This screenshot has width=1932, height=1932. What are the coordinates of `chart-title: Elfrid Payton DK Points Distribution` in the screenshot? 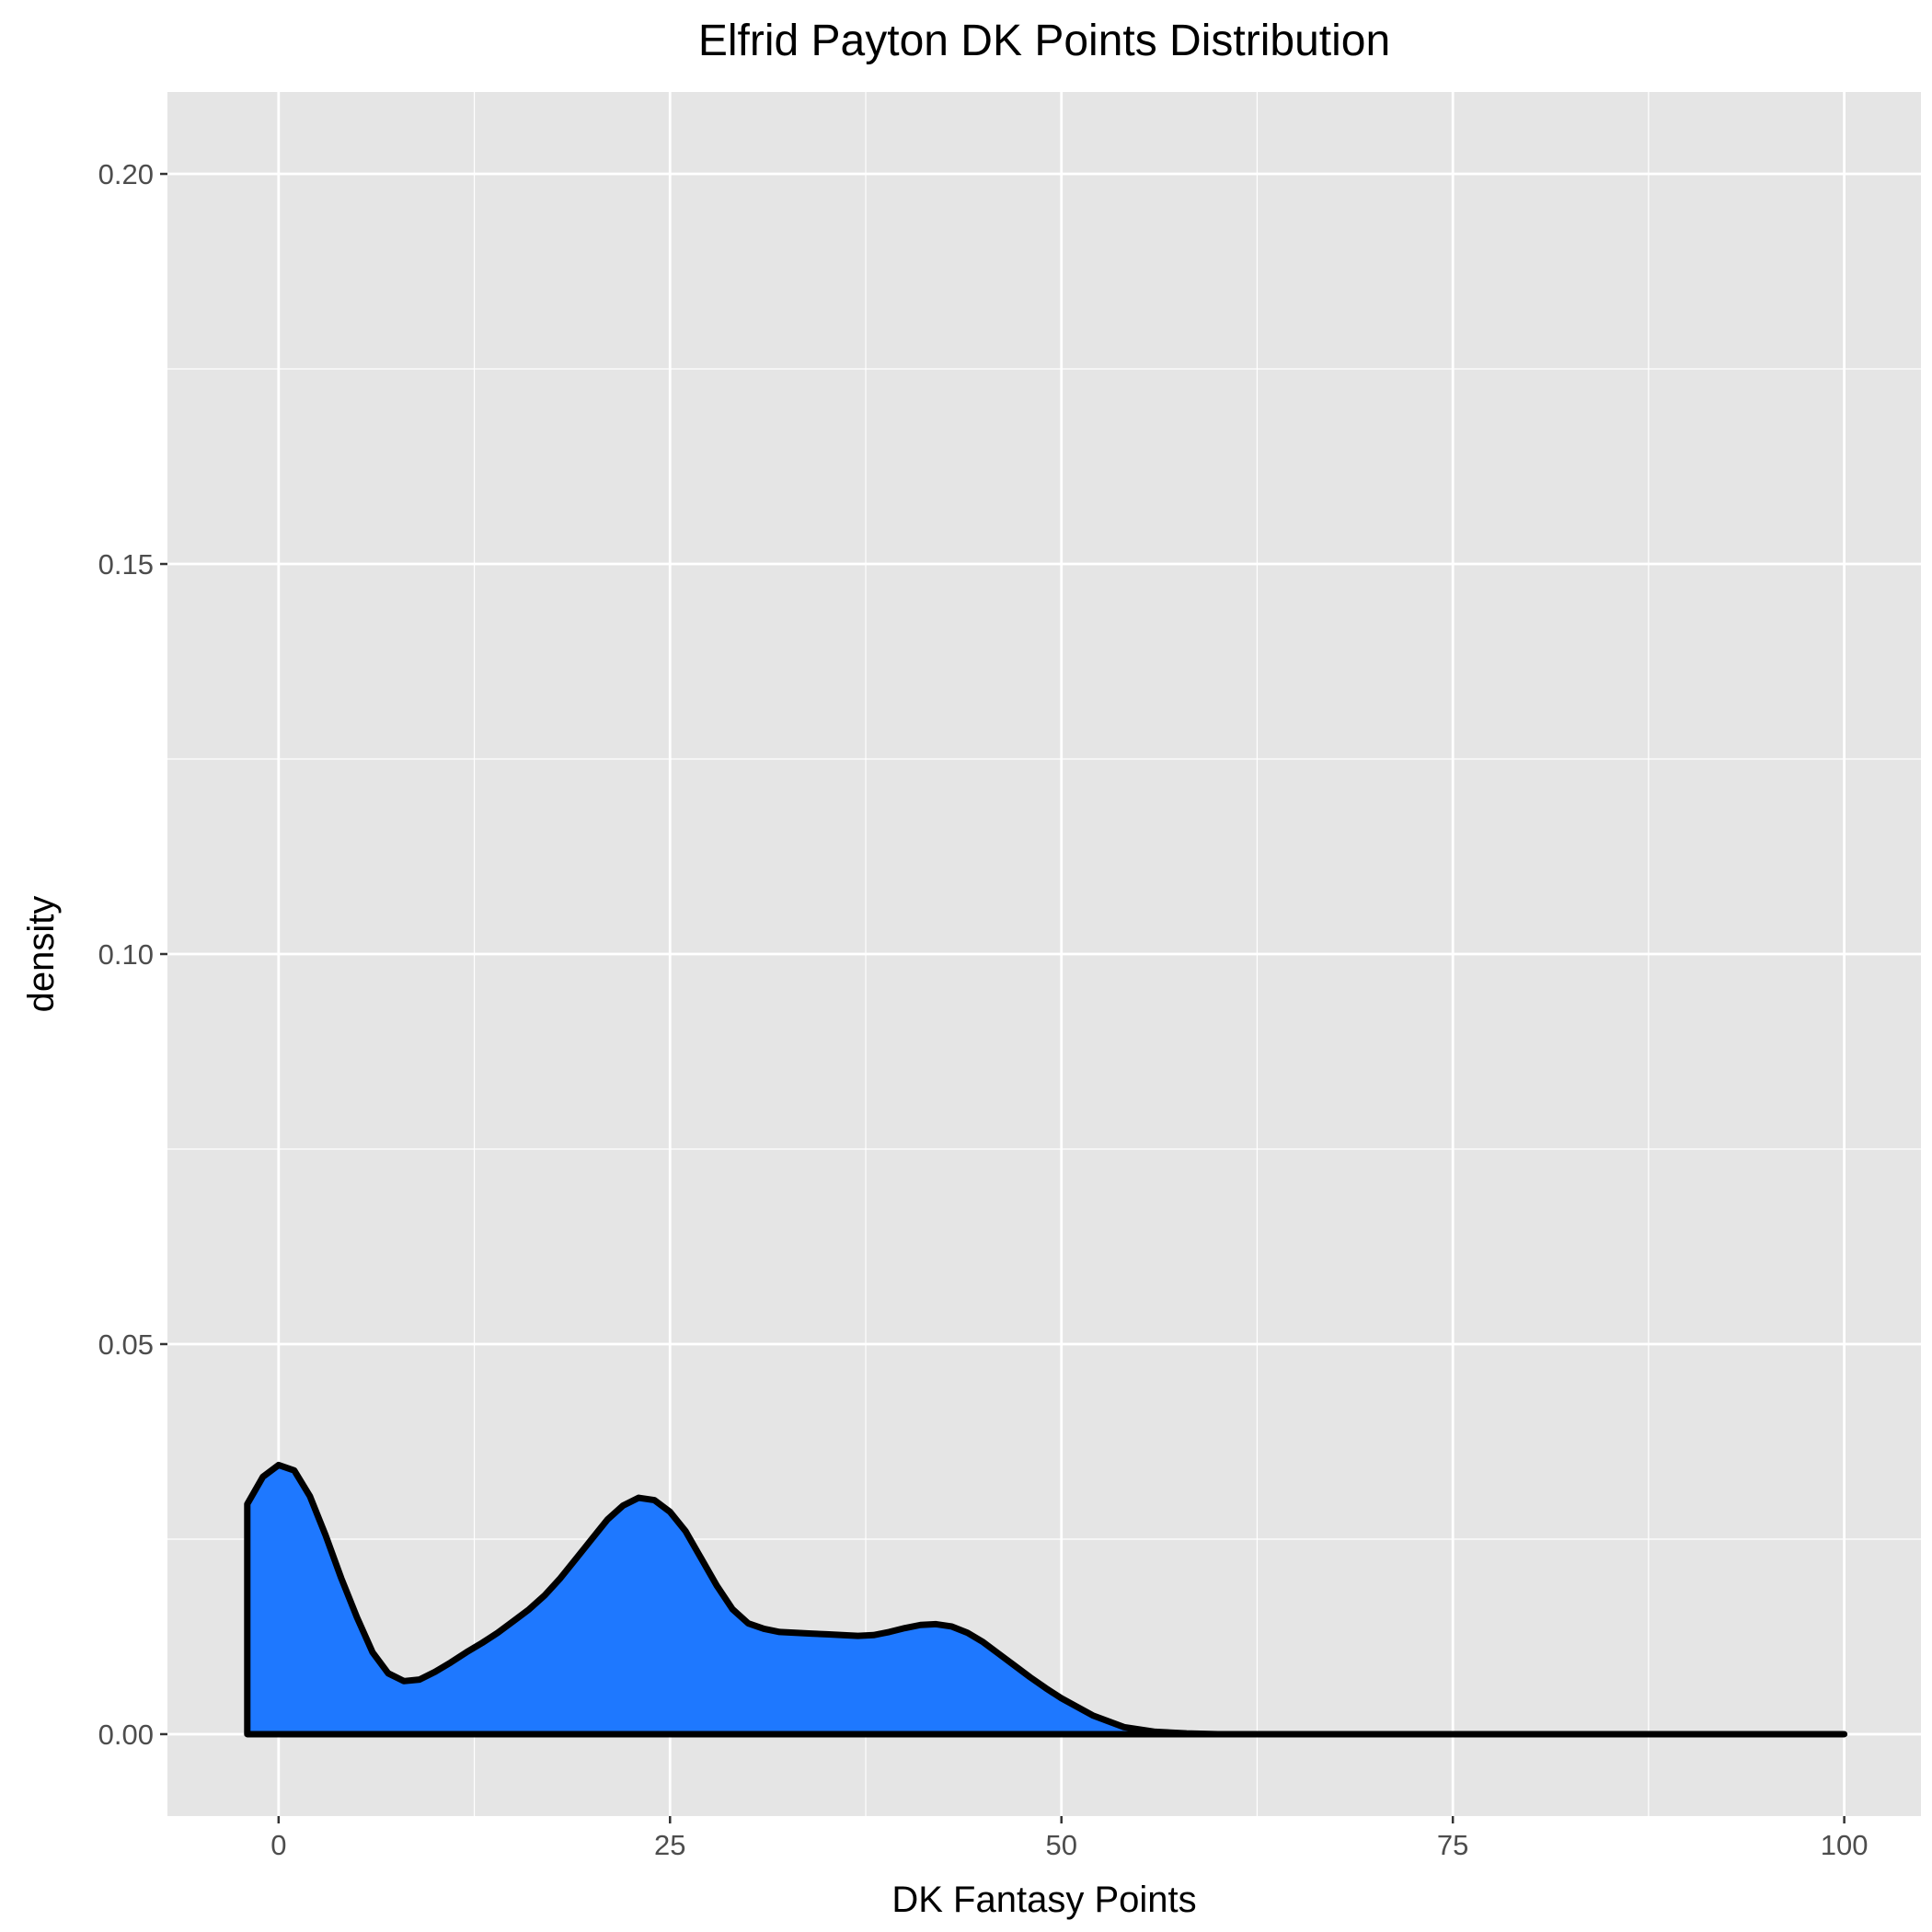 It's located at (1044, 41).